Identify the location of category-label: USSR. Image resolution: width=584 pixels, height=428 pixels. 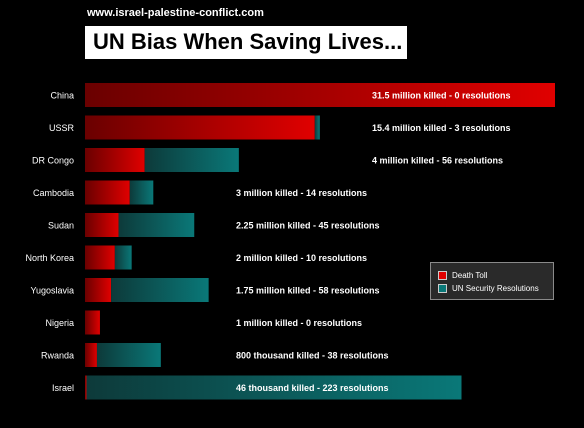
(62, 128).